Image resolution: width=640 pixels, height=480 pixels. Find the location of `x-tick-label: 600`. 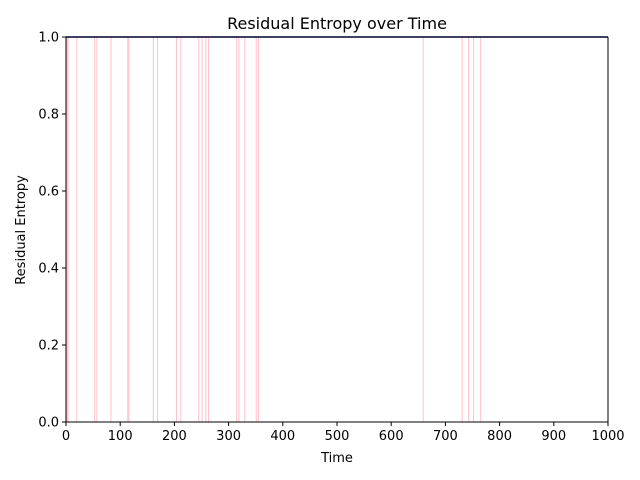

x-tick-label: 600 is located at coordinates (391, 436).